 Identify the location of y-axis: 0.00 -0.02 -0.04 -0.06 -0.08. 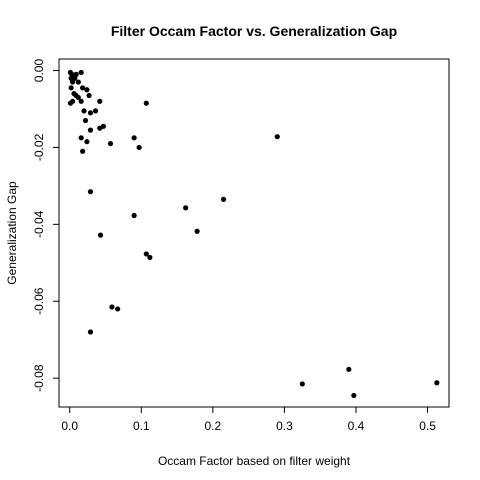
(45, 225).